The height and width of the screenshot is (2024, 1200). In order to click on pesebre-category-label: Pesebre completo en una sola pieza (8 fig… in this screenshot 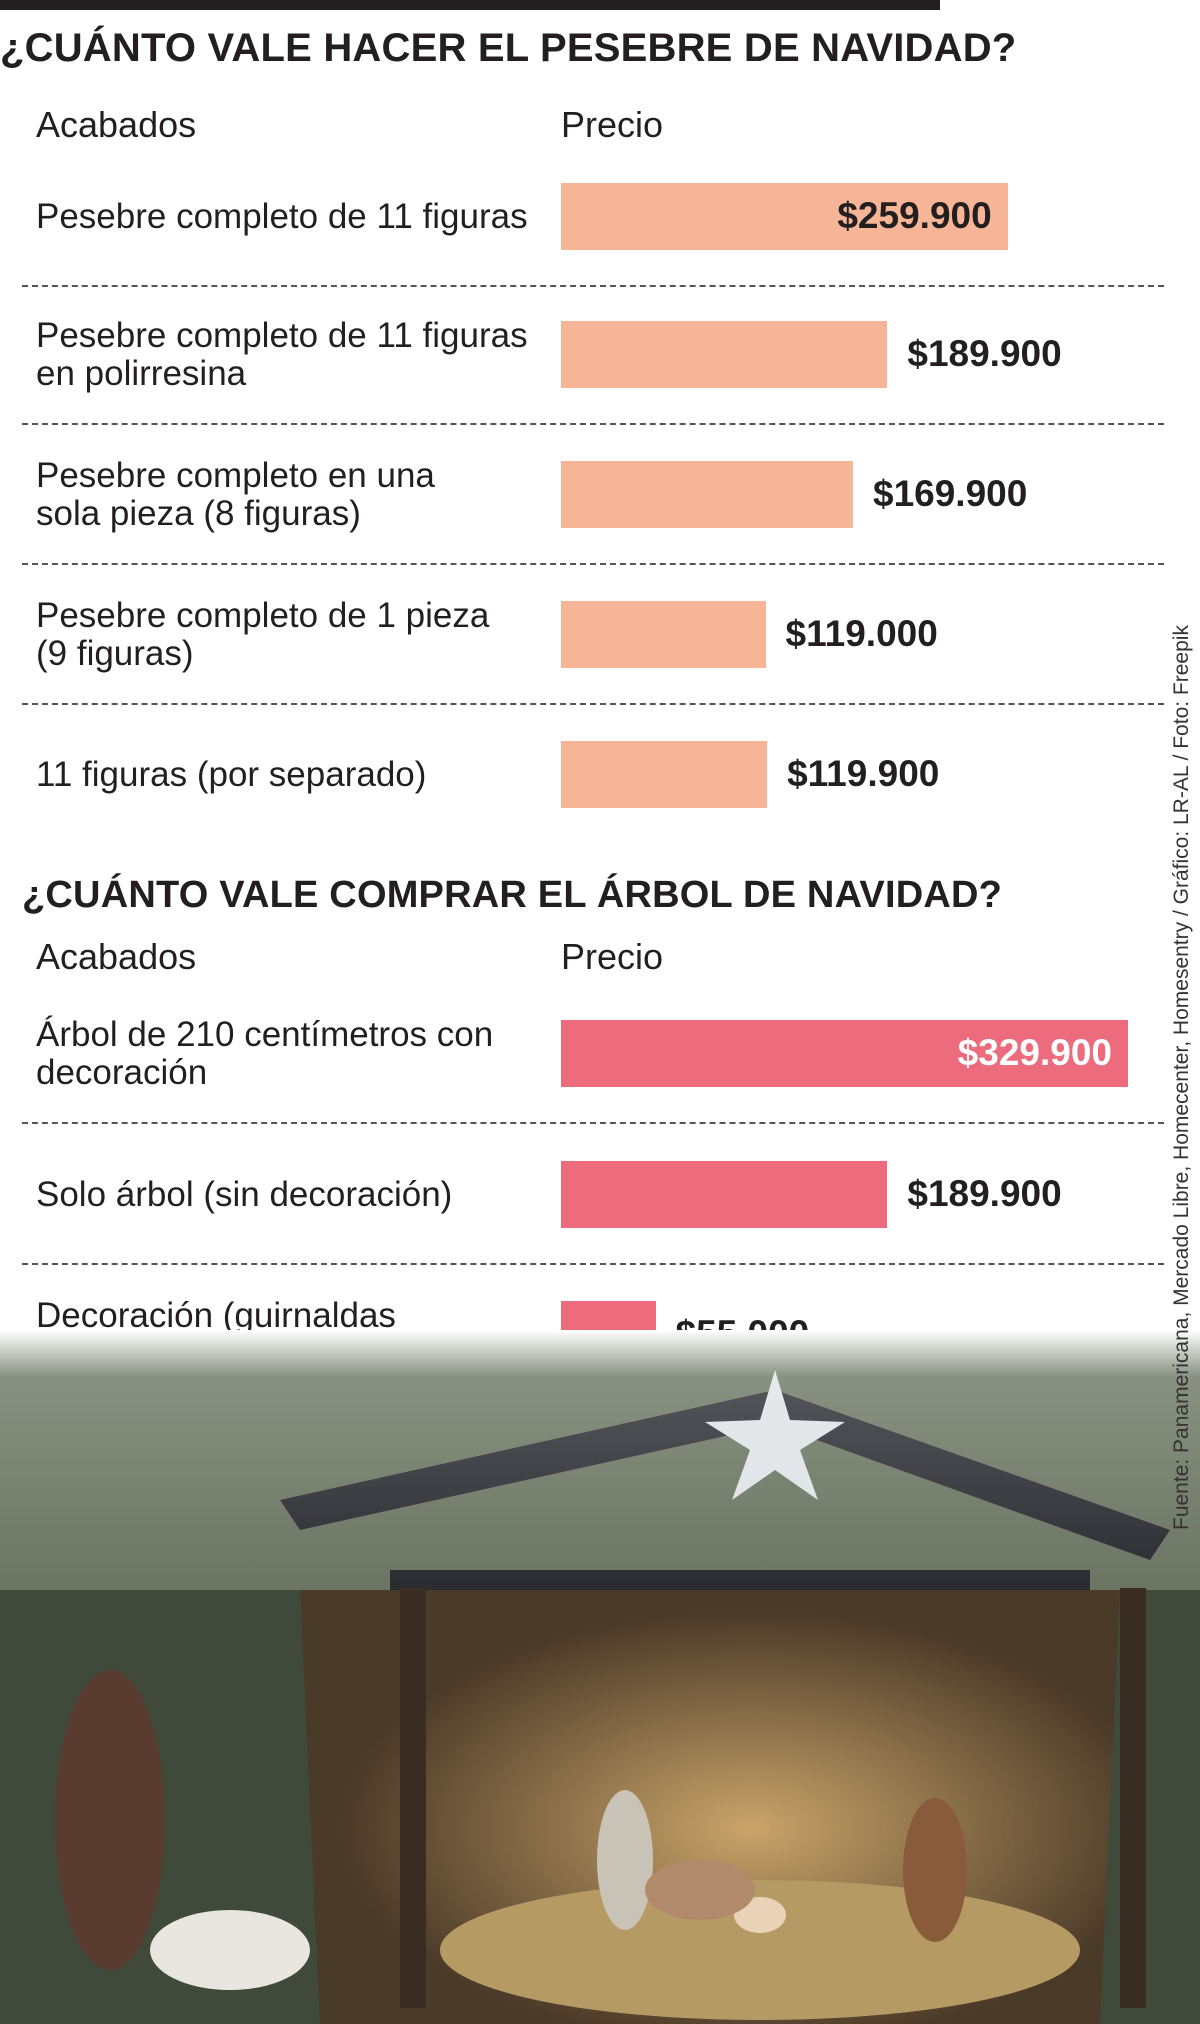, I will do `click(296, 494)`.